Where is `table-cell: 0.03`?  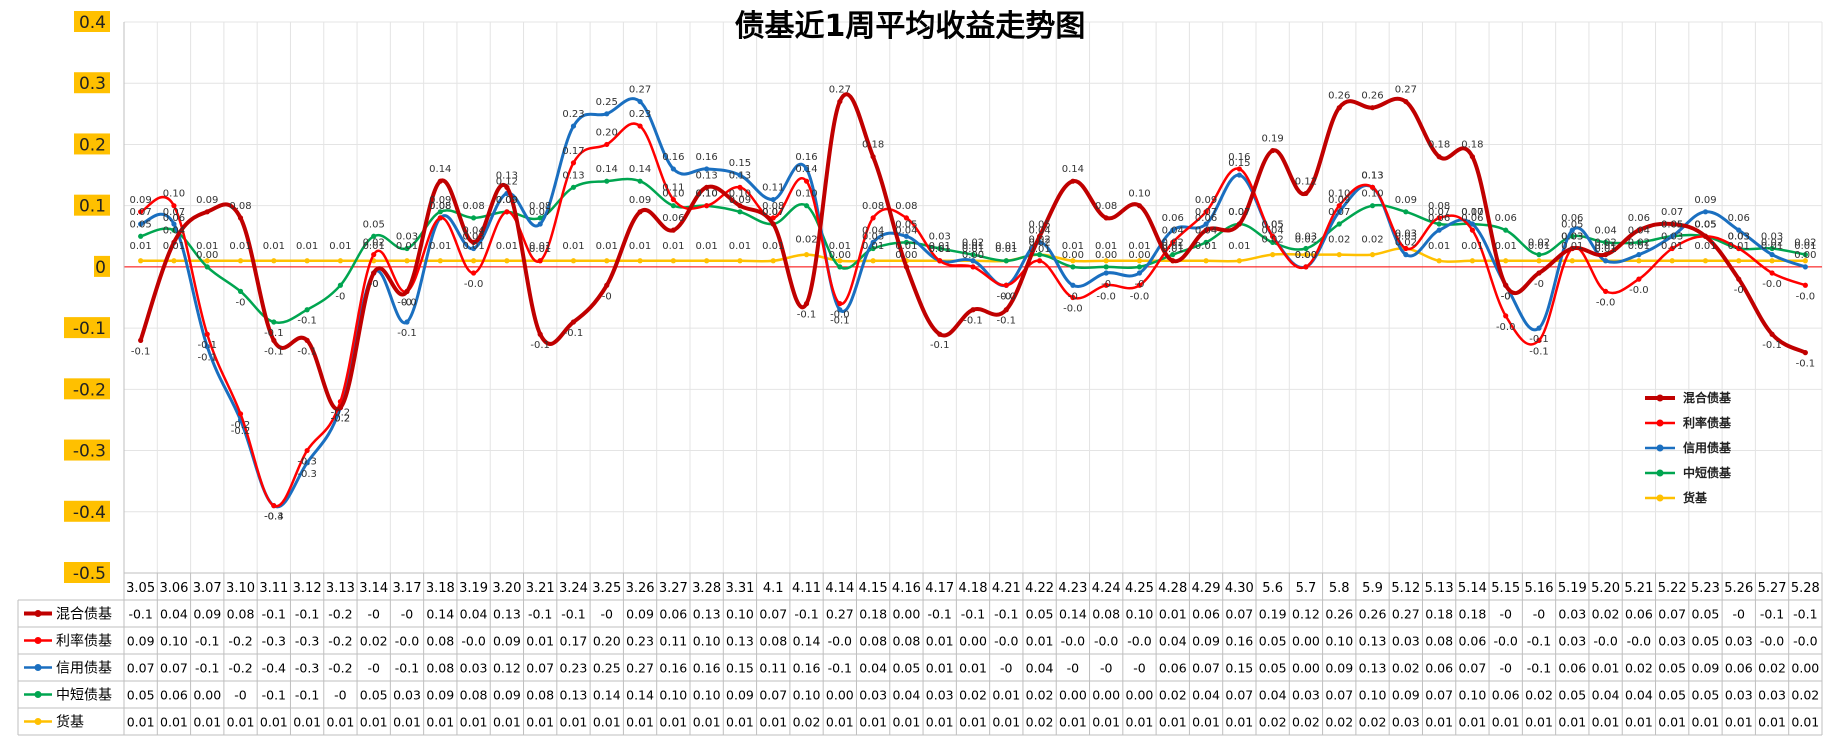 table-cell: 0.03 is located at coordinates (873, 695).